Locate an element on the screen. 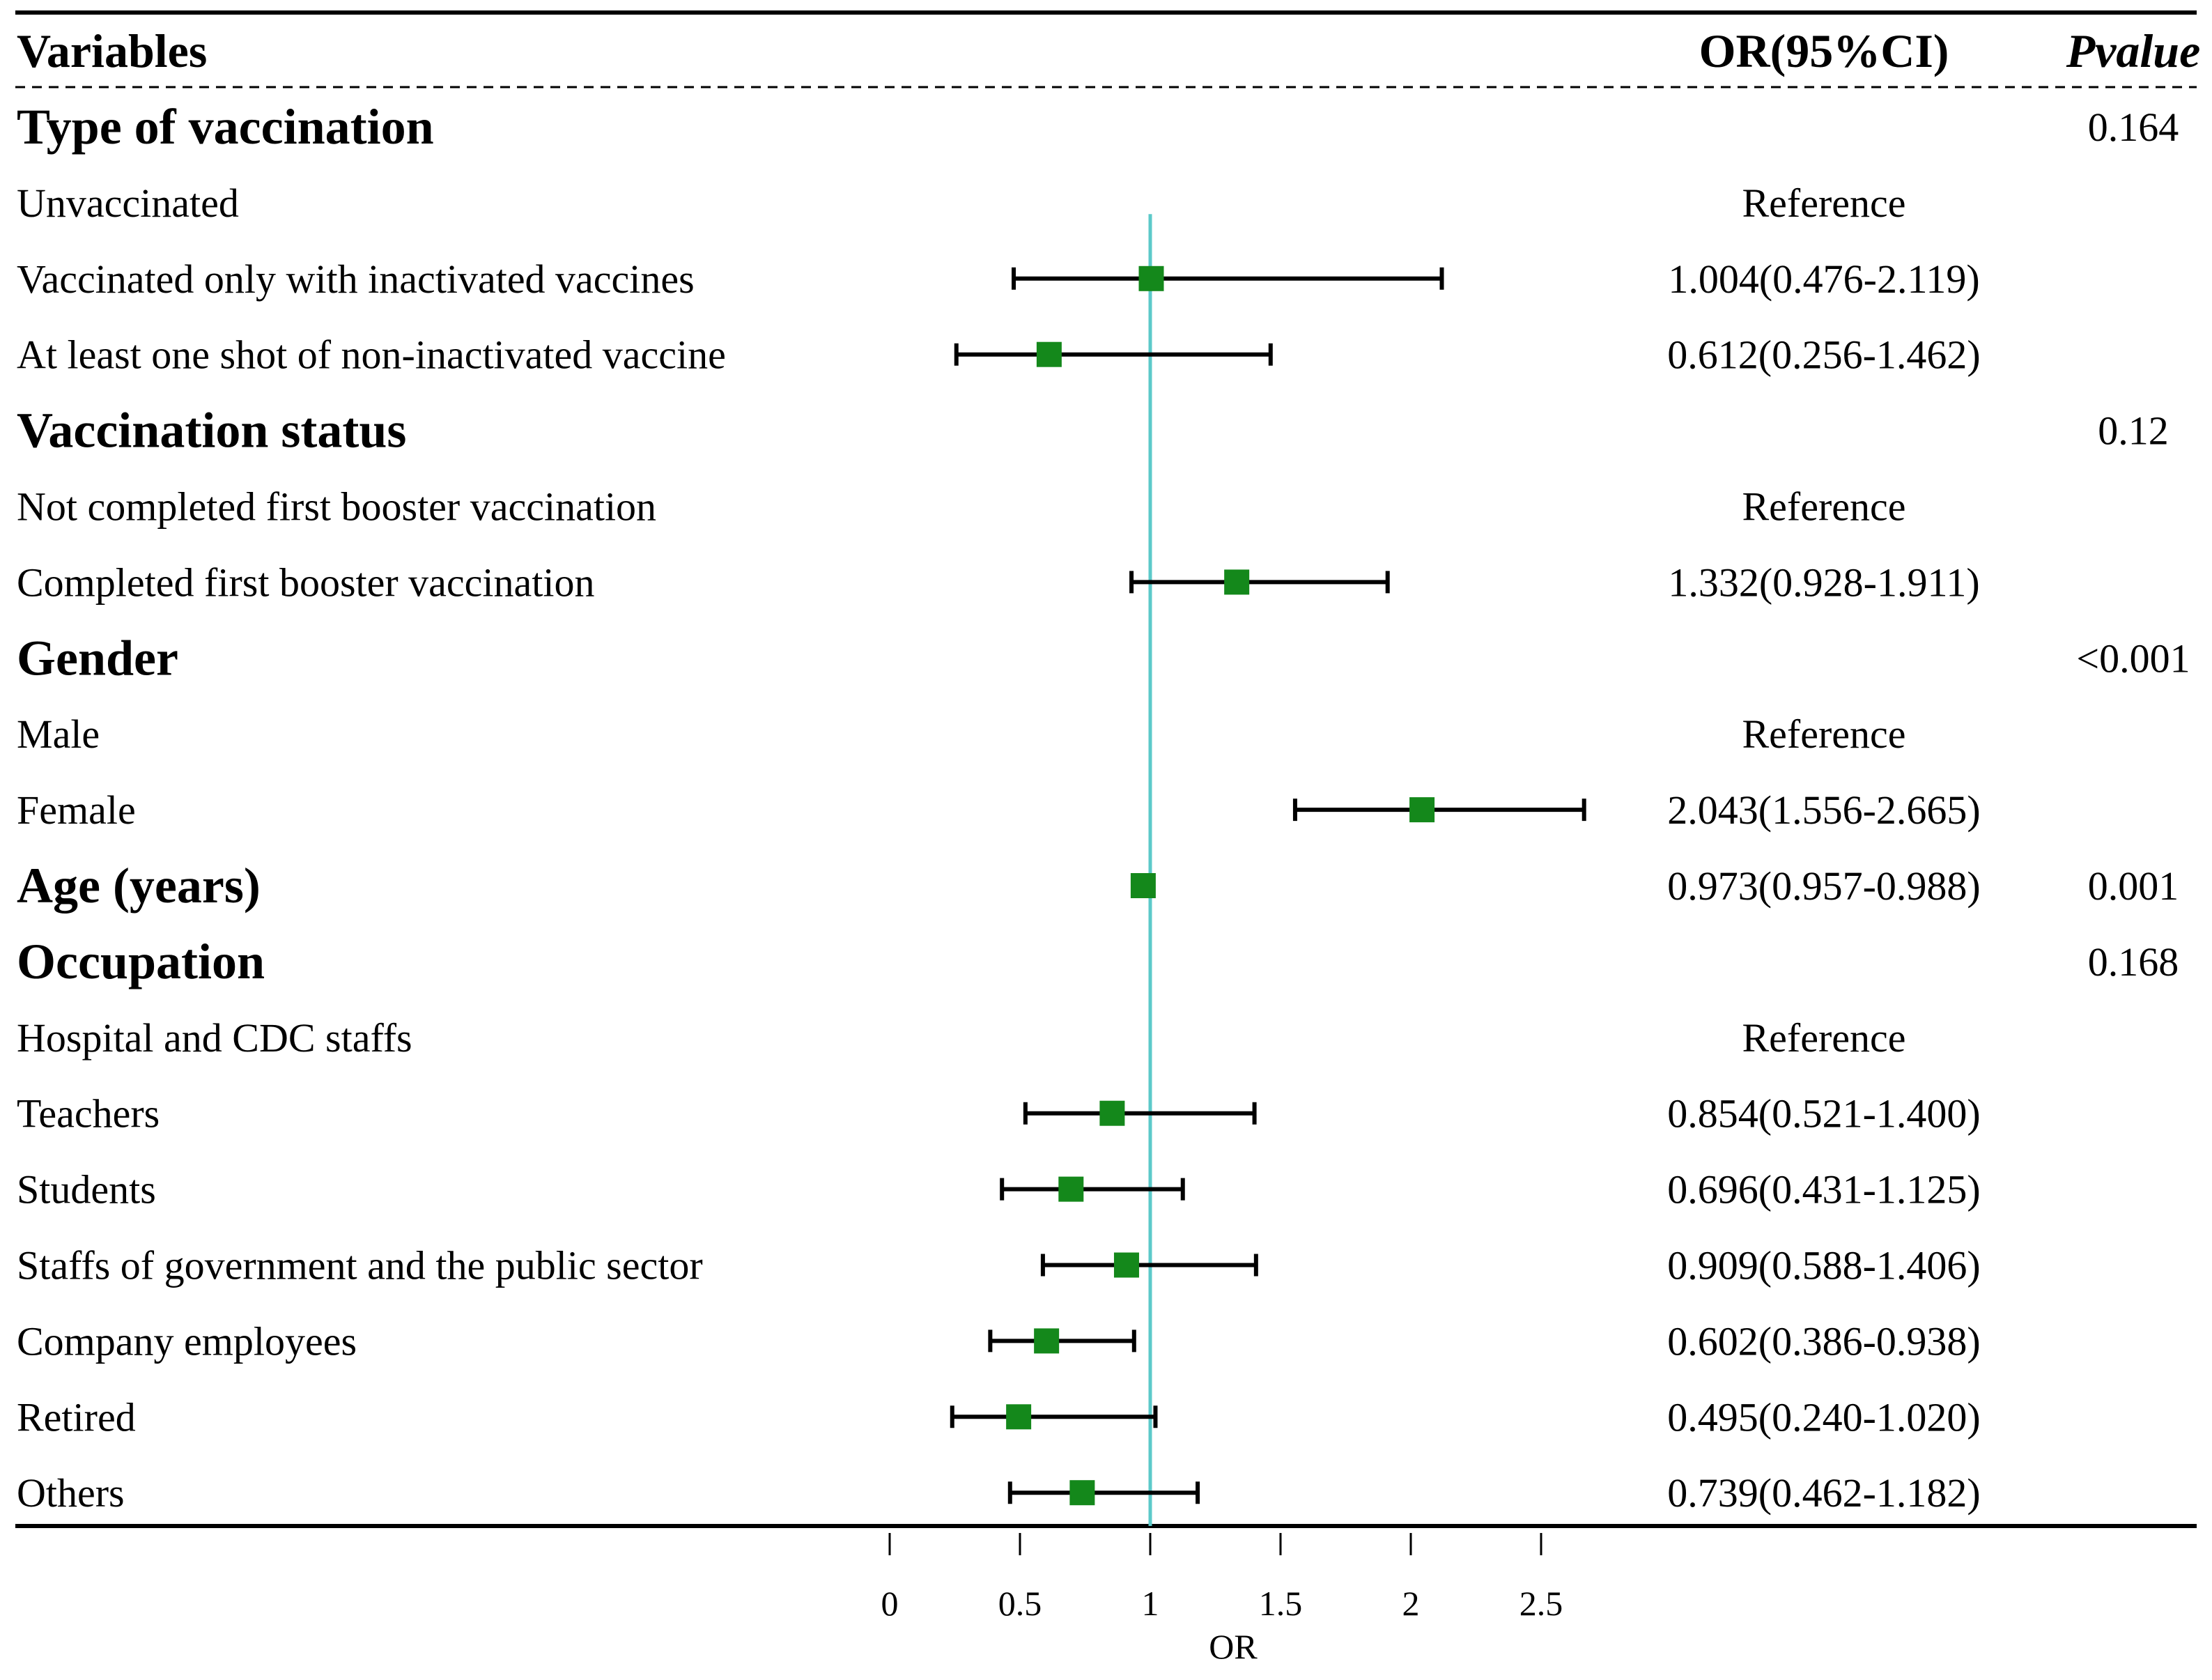 This screenshot has height=1680, width=2212. row-label: Female is located at coordinates (76, 810).